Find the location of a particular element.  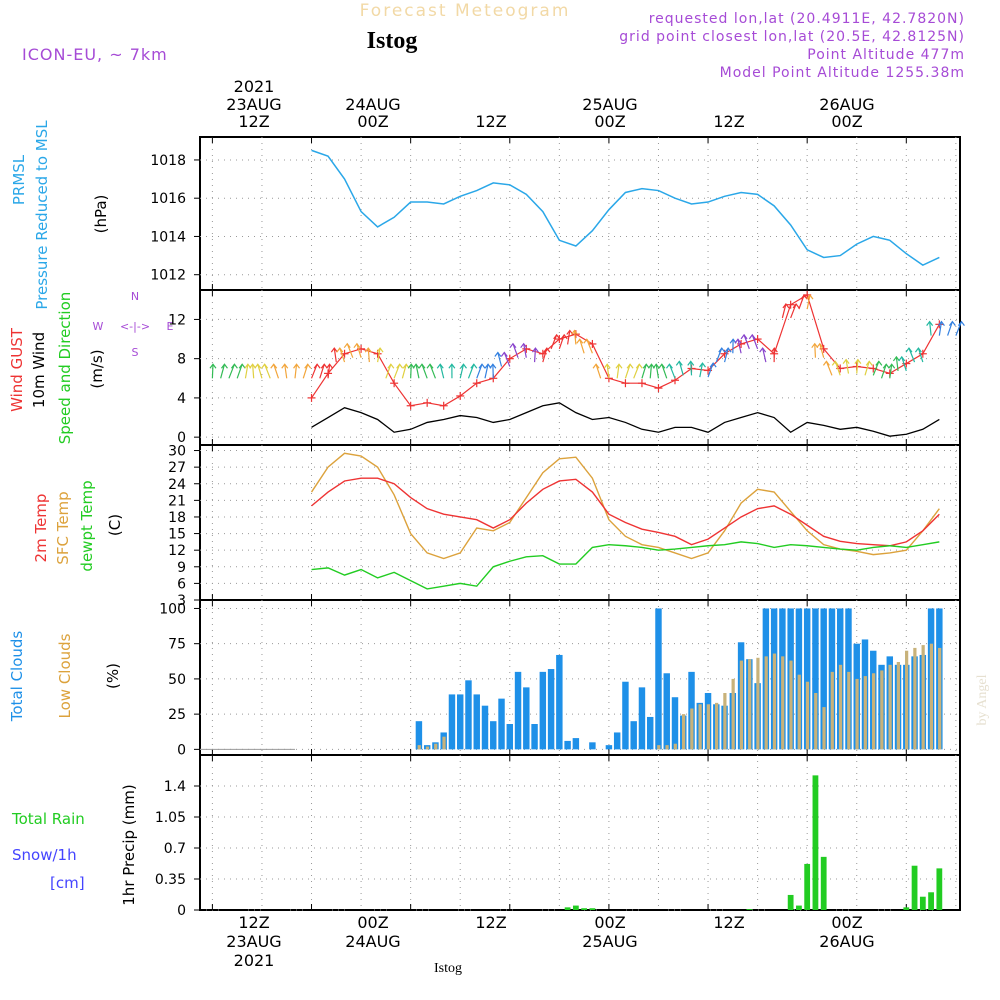

top-hour-5: 12Z is located at coordinates (728, 121).